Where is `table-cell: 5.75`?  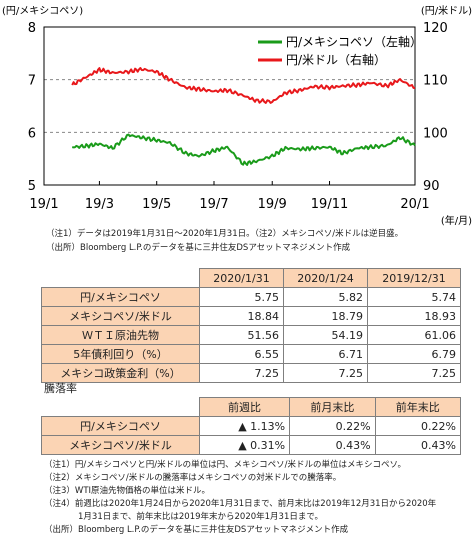 table-cell: 5.75 is located at coordinates (241, 297).